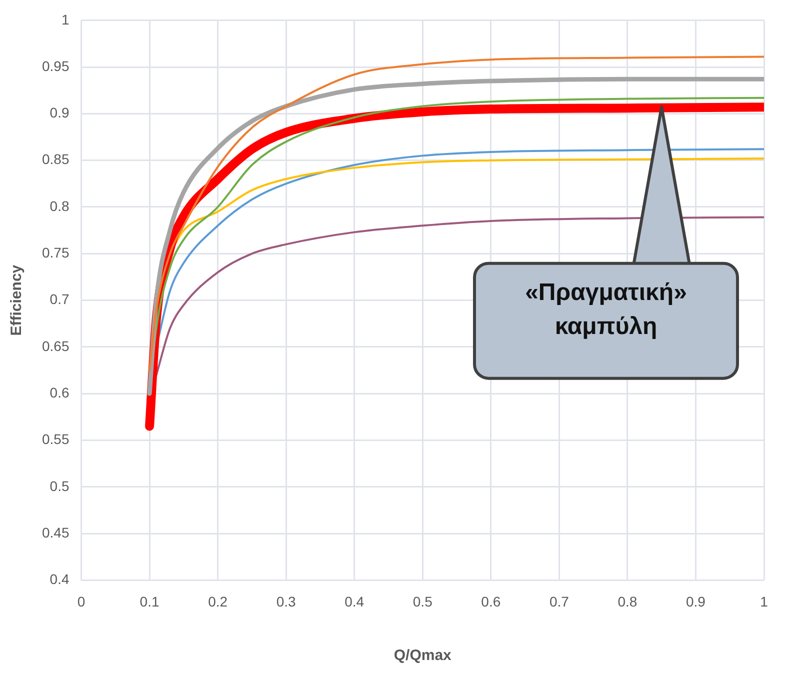 Image resolution: width=794 pixels, height=689 pixels. Describe the element at coordinates (218, 601) in the screenshot. I see `x-tick-label: 0.2` at that location.